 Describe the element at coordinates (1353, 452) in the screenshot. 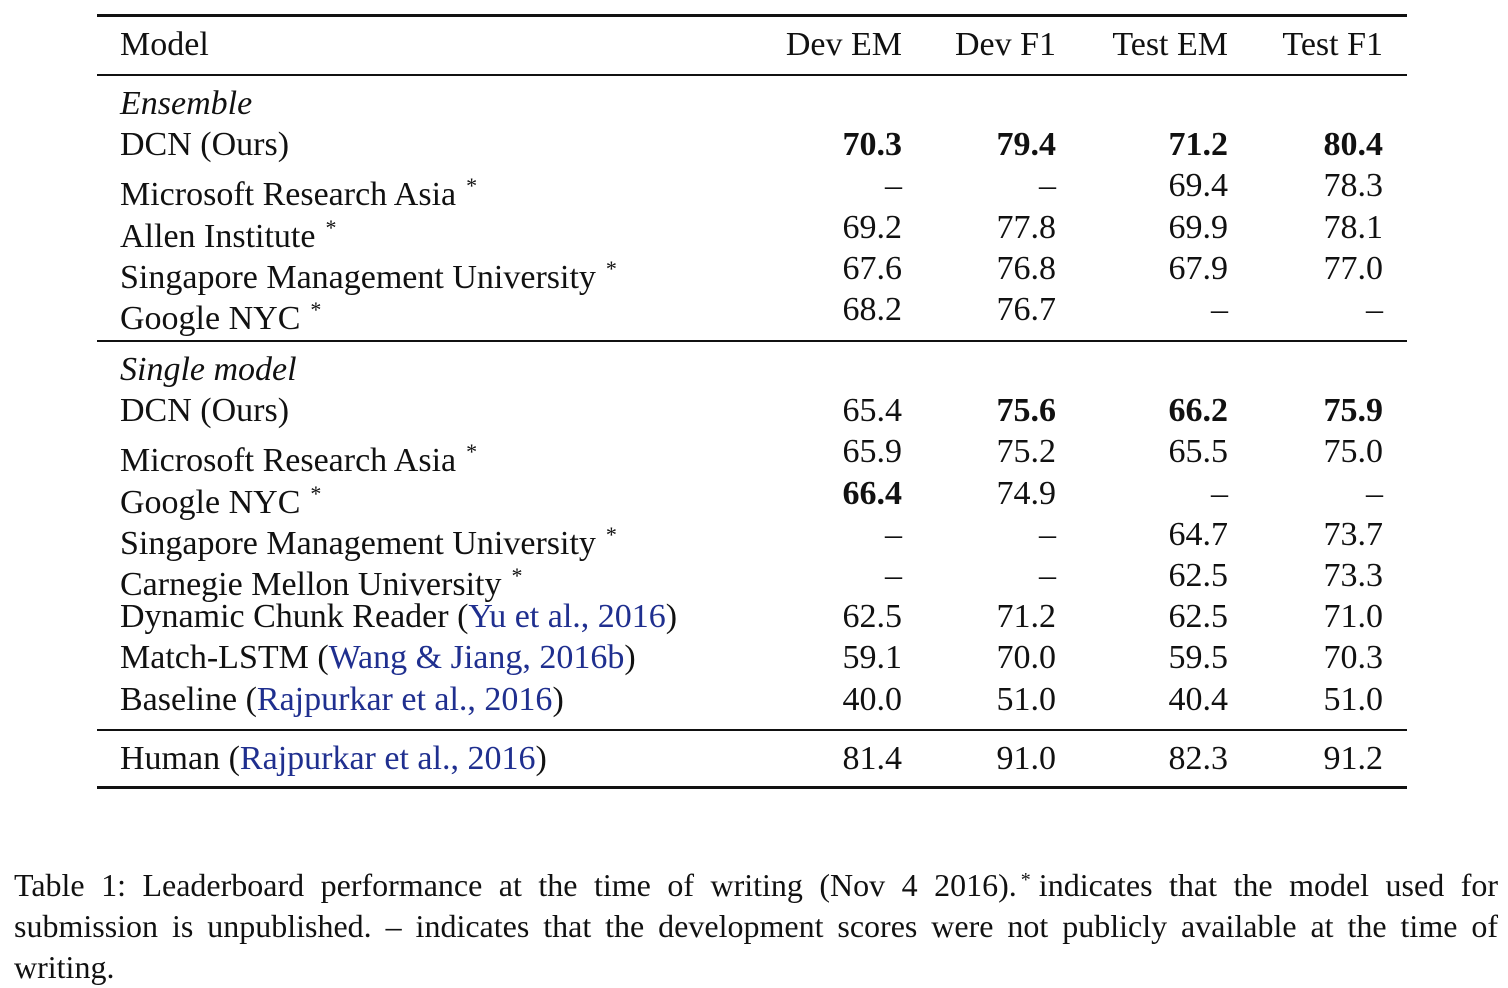

I see `score-cell: 75.0` at that location.